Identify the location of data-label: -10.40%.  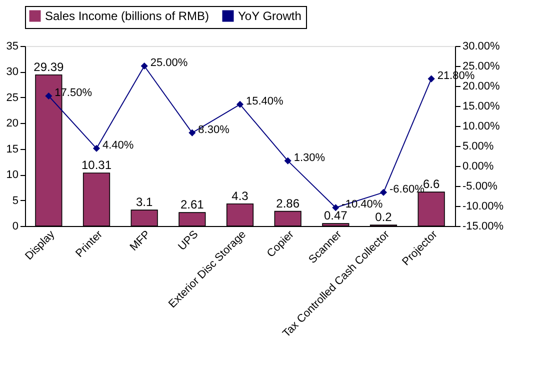
(362, 204).